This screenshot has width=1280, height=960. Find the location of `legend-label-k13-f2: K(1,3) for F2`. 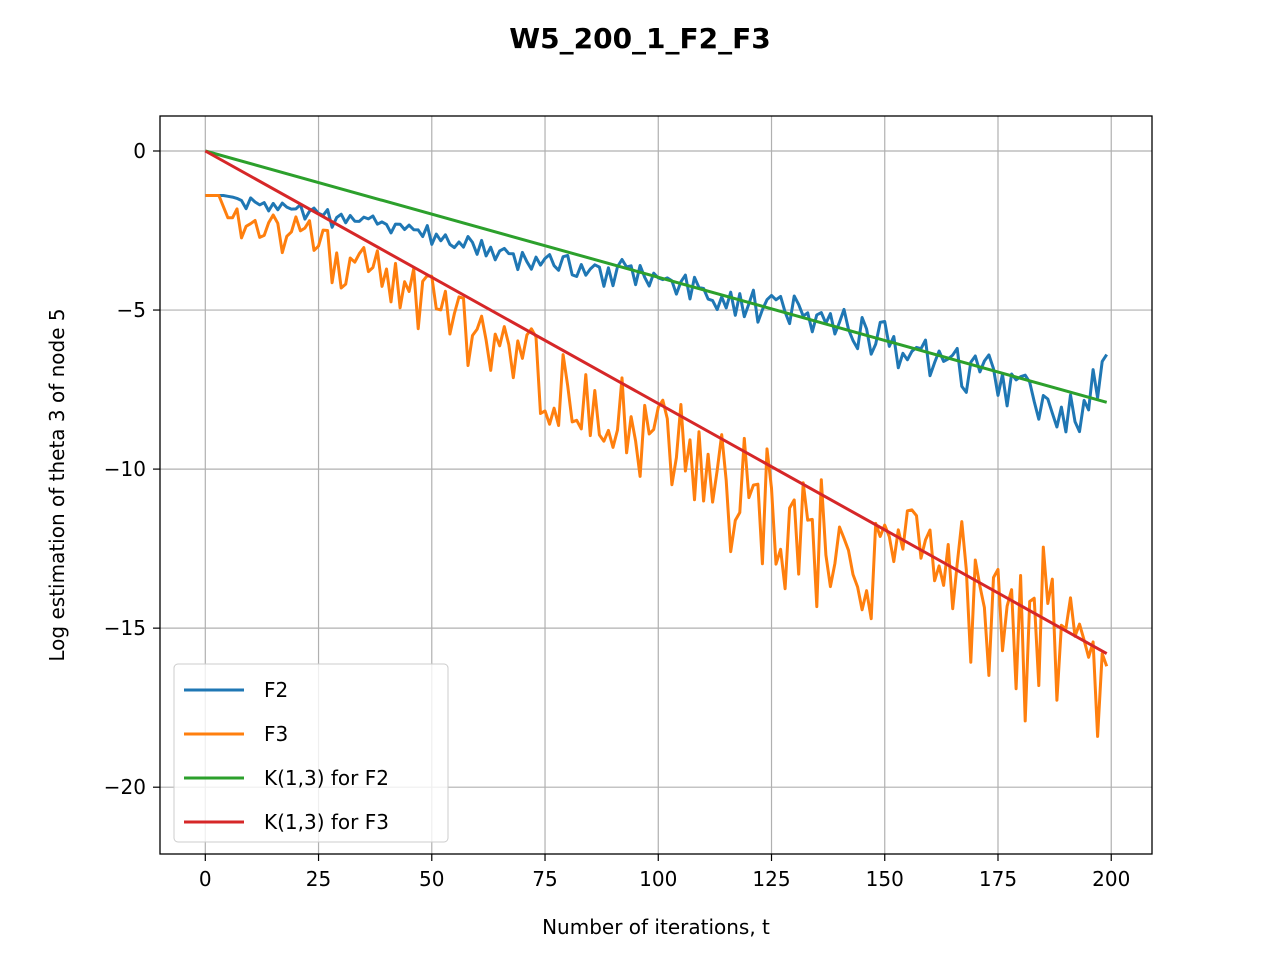

legend-label-k13-f2: K(1,3) for F2 is located at coordinates (326, 778).